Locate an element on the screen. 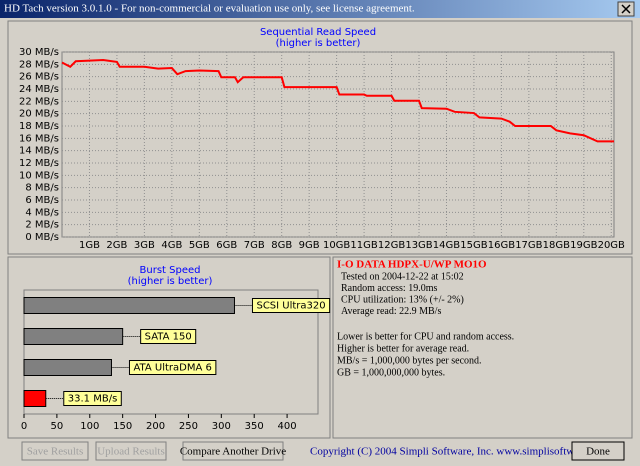 The width and height of the screenshot is (640, 466). y-tick-label: 8 MB/s is located at coordinates (42, 188).